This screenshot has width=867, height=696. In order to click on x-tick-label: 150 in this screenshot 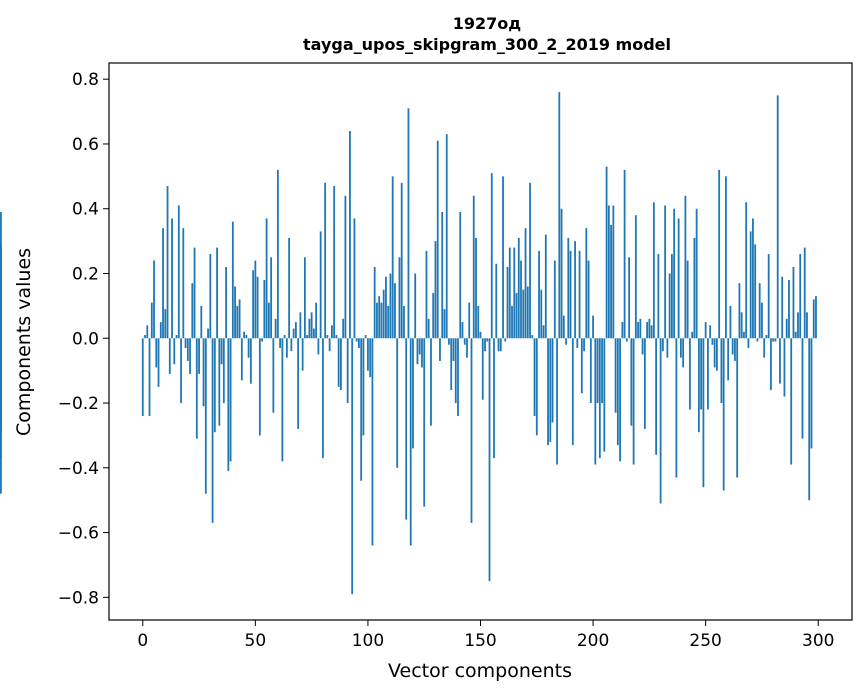, I will do `click(480, 641)`.